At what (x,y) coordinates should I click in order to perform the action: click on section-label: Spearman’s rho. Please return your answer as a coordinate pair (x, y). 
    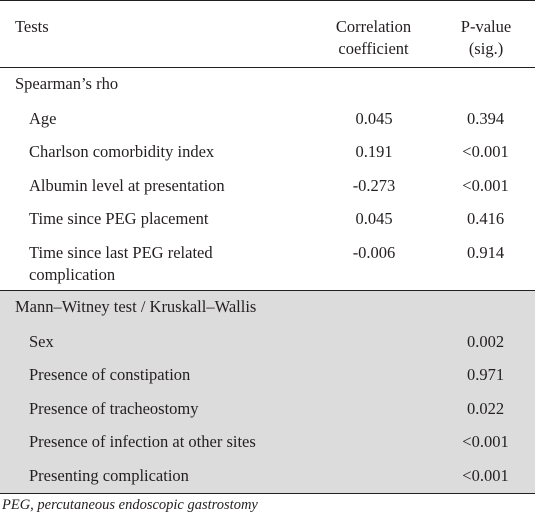
    Looking at the image, I should click on (67, 83).